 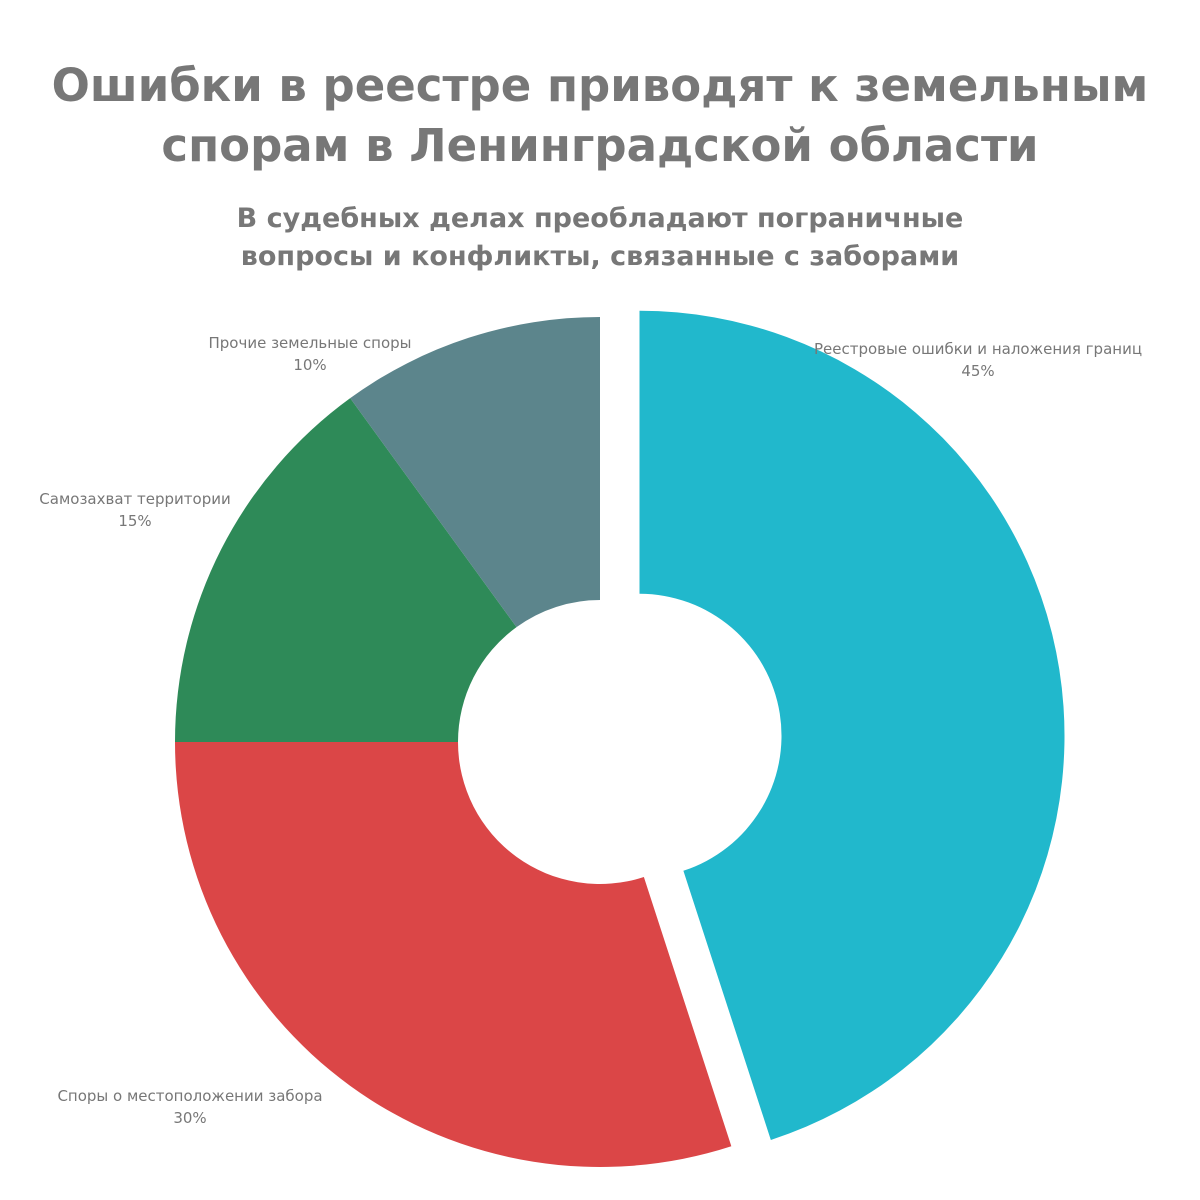 What do you see at coordinates (134, 499) in the screenshot?
I see `slice-label-land-seizure: Самозахват территории` at bounding box center [134, 499].